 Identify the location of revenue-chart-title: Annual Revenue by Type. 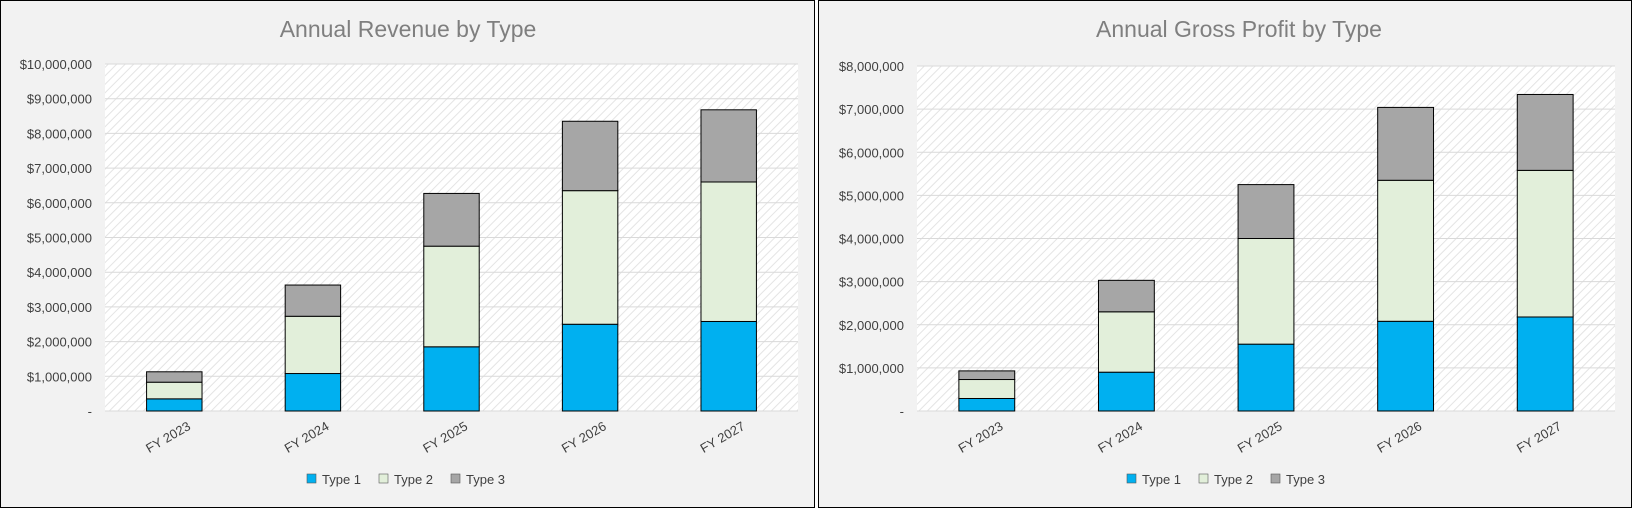
(408, 29).